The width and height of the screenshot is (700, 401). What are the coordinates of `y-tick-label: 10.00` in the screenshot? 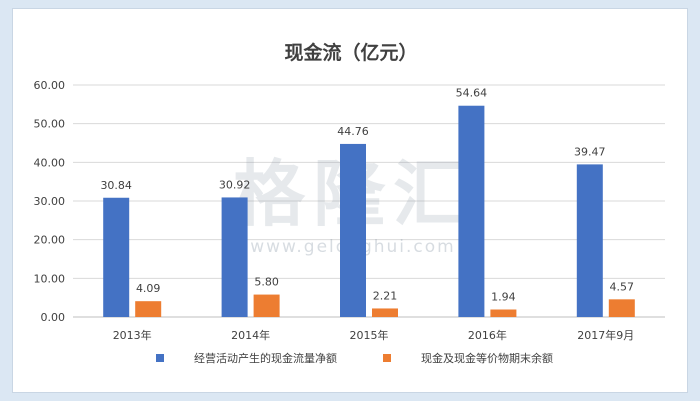 It's located at (50, 278).